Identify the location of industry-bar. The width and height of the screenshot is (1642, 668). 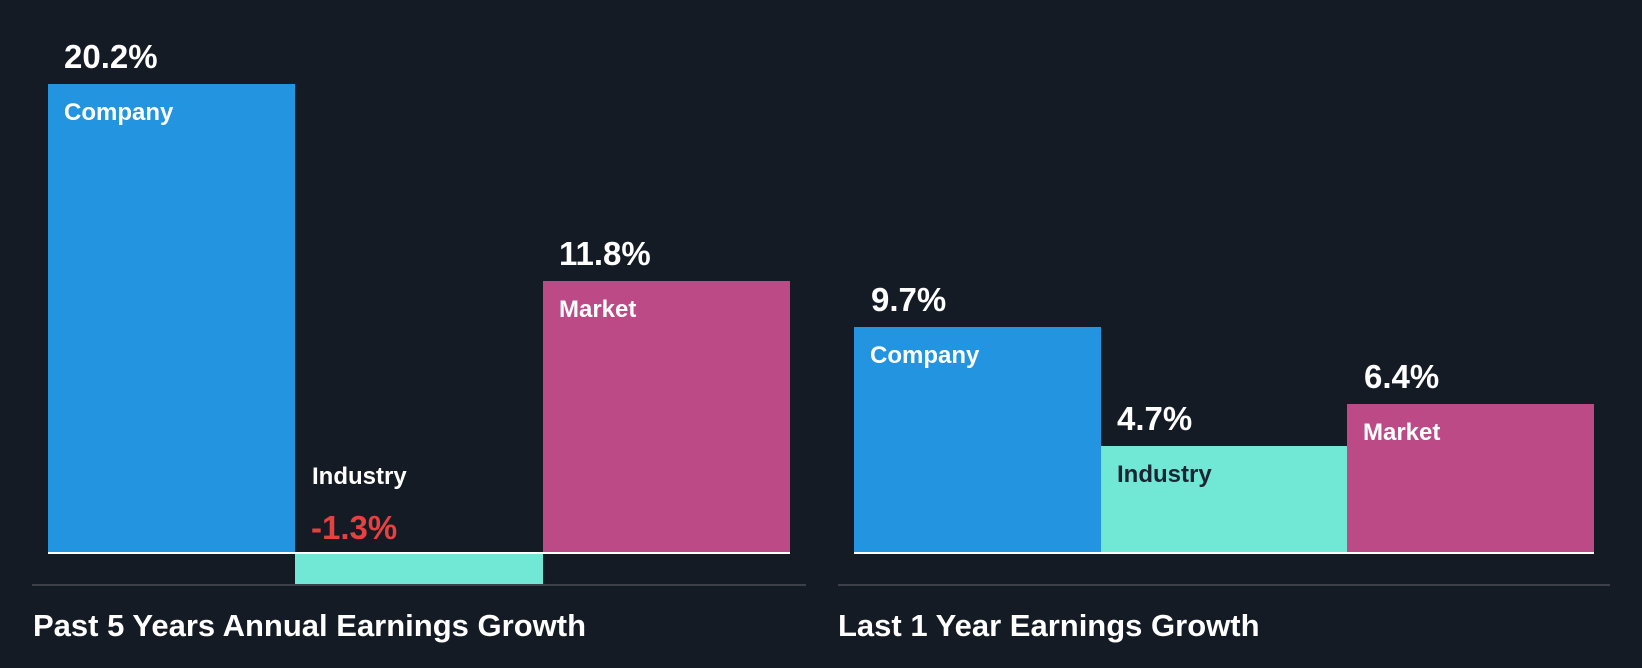
(419, 569).